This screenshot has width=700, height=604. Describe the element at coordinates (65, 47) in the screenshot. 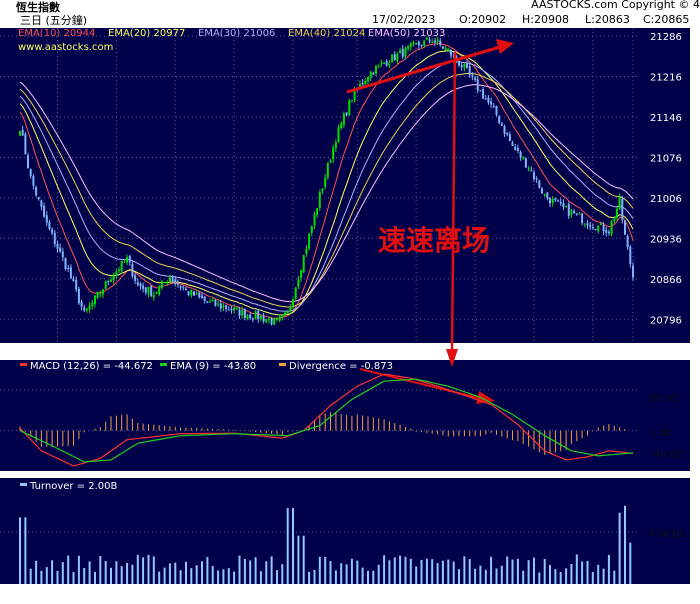

I see `website-text: www.aastocks.com` at that location.